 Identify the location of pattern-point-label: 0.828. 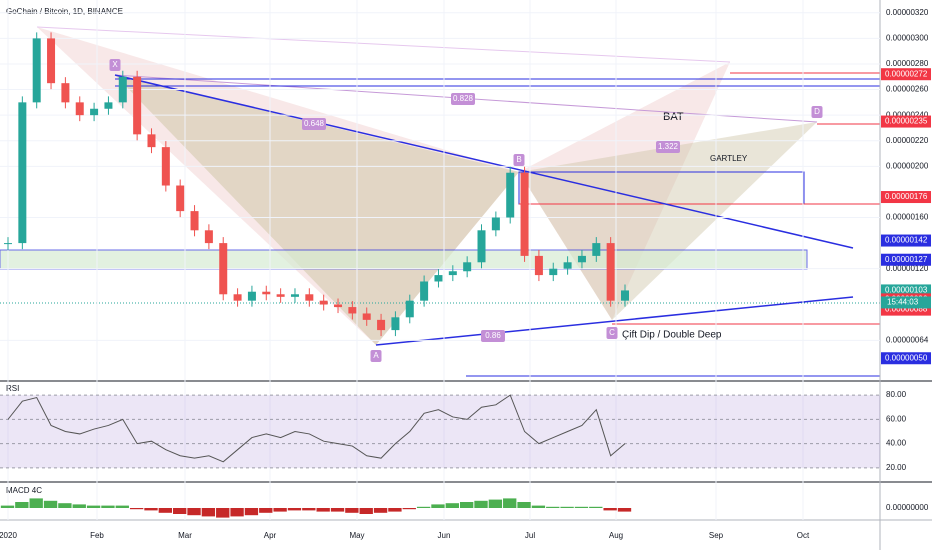
(463, 98).